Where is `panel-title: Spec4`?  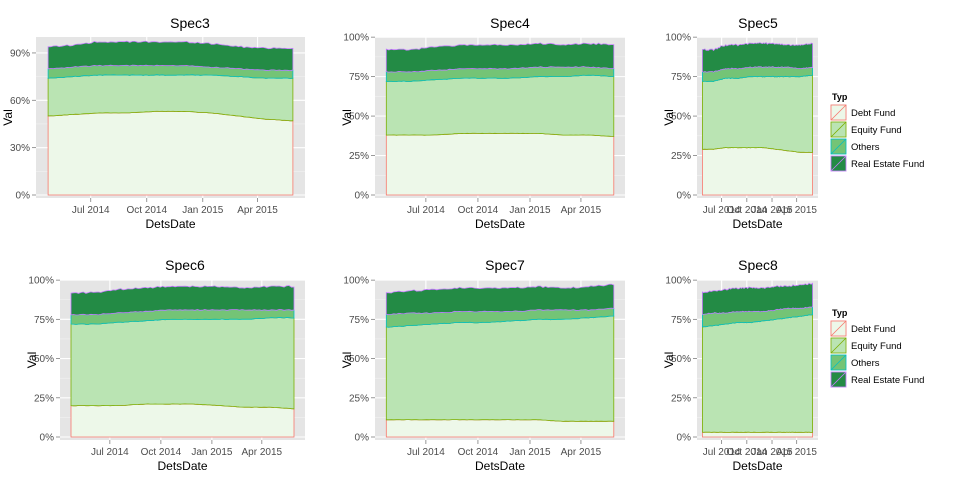
panel-title: Spec4 is located at coordinates (510, 23).